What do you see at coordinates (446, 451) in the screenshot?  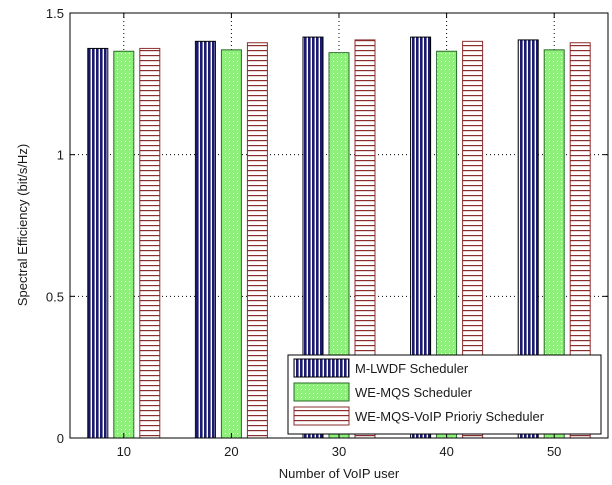 I see `x-tick-label: 40` at bounding box center [446, 451].